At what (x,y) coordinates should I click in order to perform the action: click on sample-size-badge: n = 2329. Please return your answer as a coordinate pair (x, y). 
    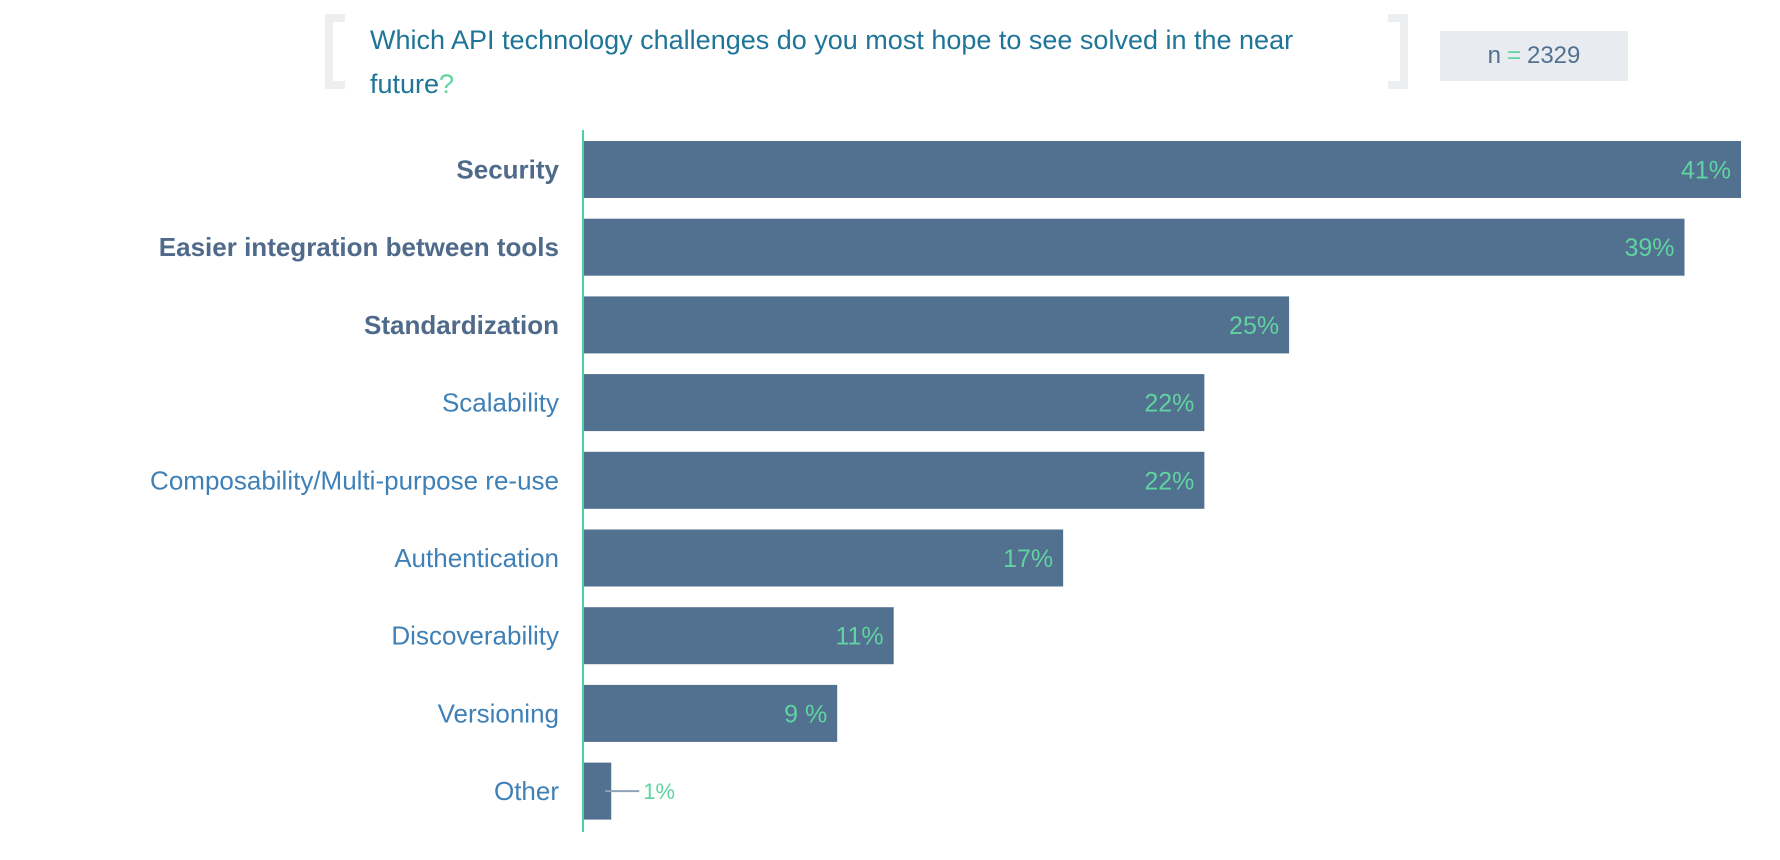
    Looking at the image, I should click on (1534, 56).